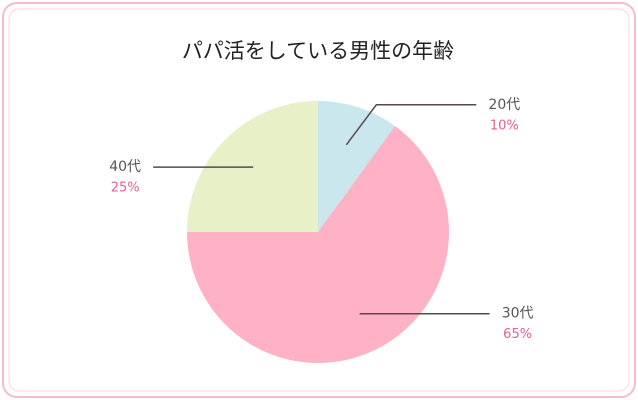 The image size is (638, 400). Describe the element at coordinates (518, 314) in the screenshot. I see `category-label: 30代` at that location.